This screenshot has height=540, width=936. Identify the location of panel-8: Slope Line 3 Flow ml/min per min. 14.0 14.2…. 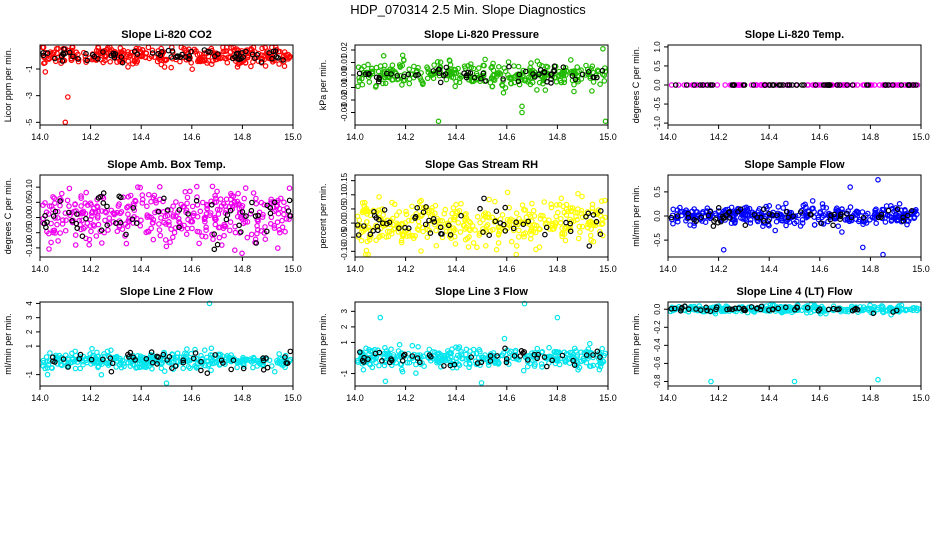
(467, 344).